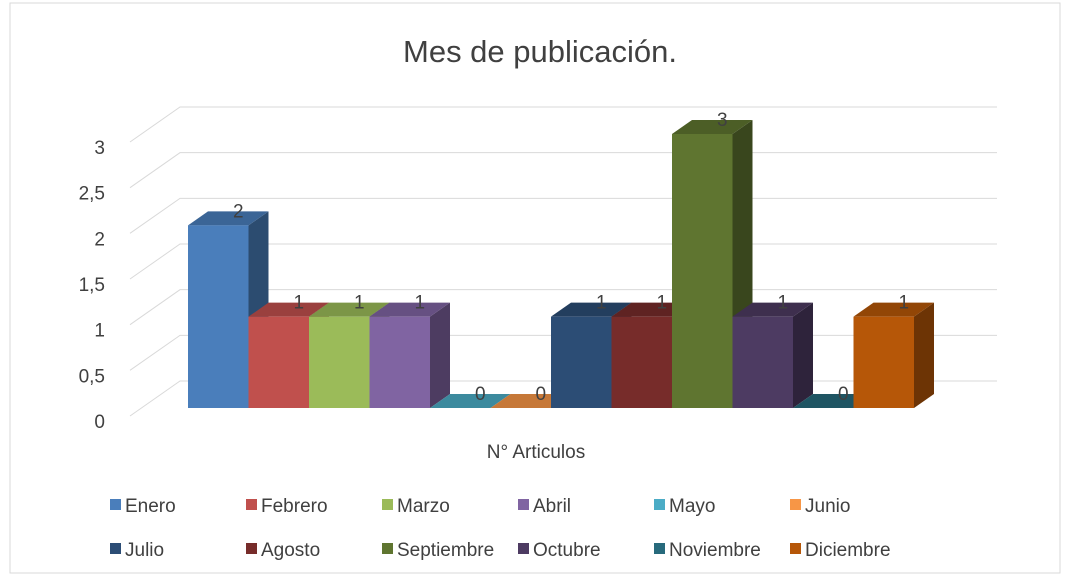 The width and height of the screenshot is (1068, 577). I want to click on y-tick-label: 1, so click(99, 331).